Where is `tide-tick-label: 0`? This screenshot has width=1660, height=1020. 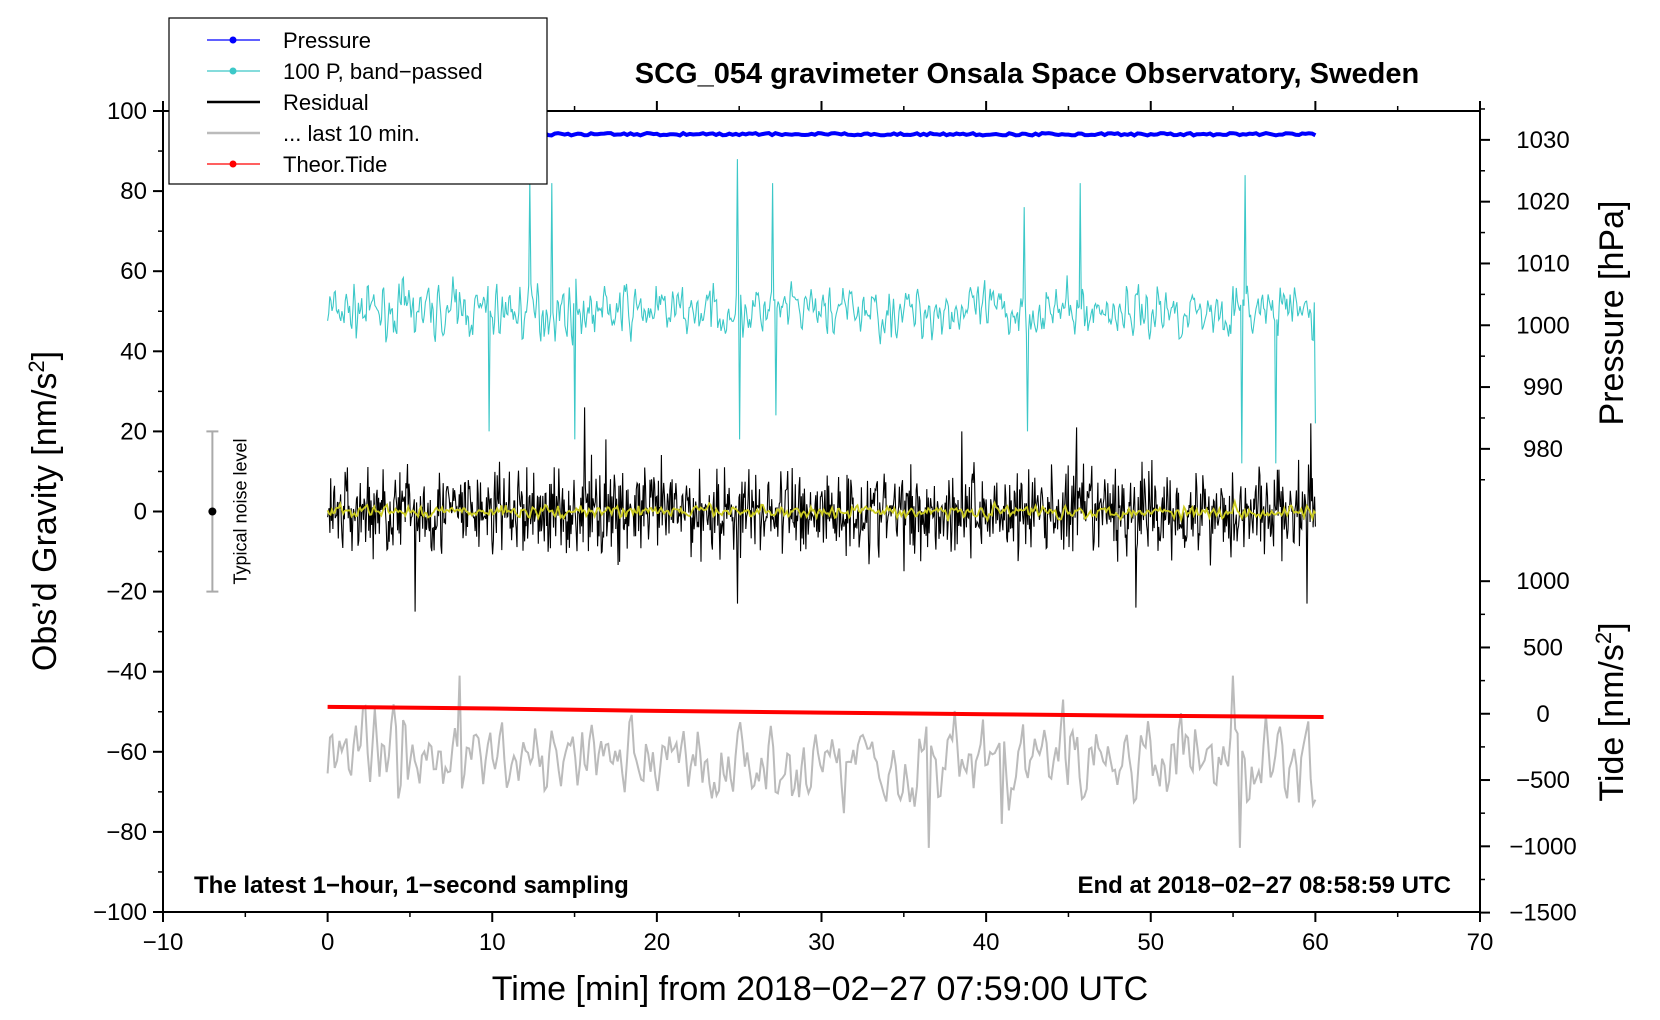
tide-tick-label: 0 is located at coordinates (1542, 714).